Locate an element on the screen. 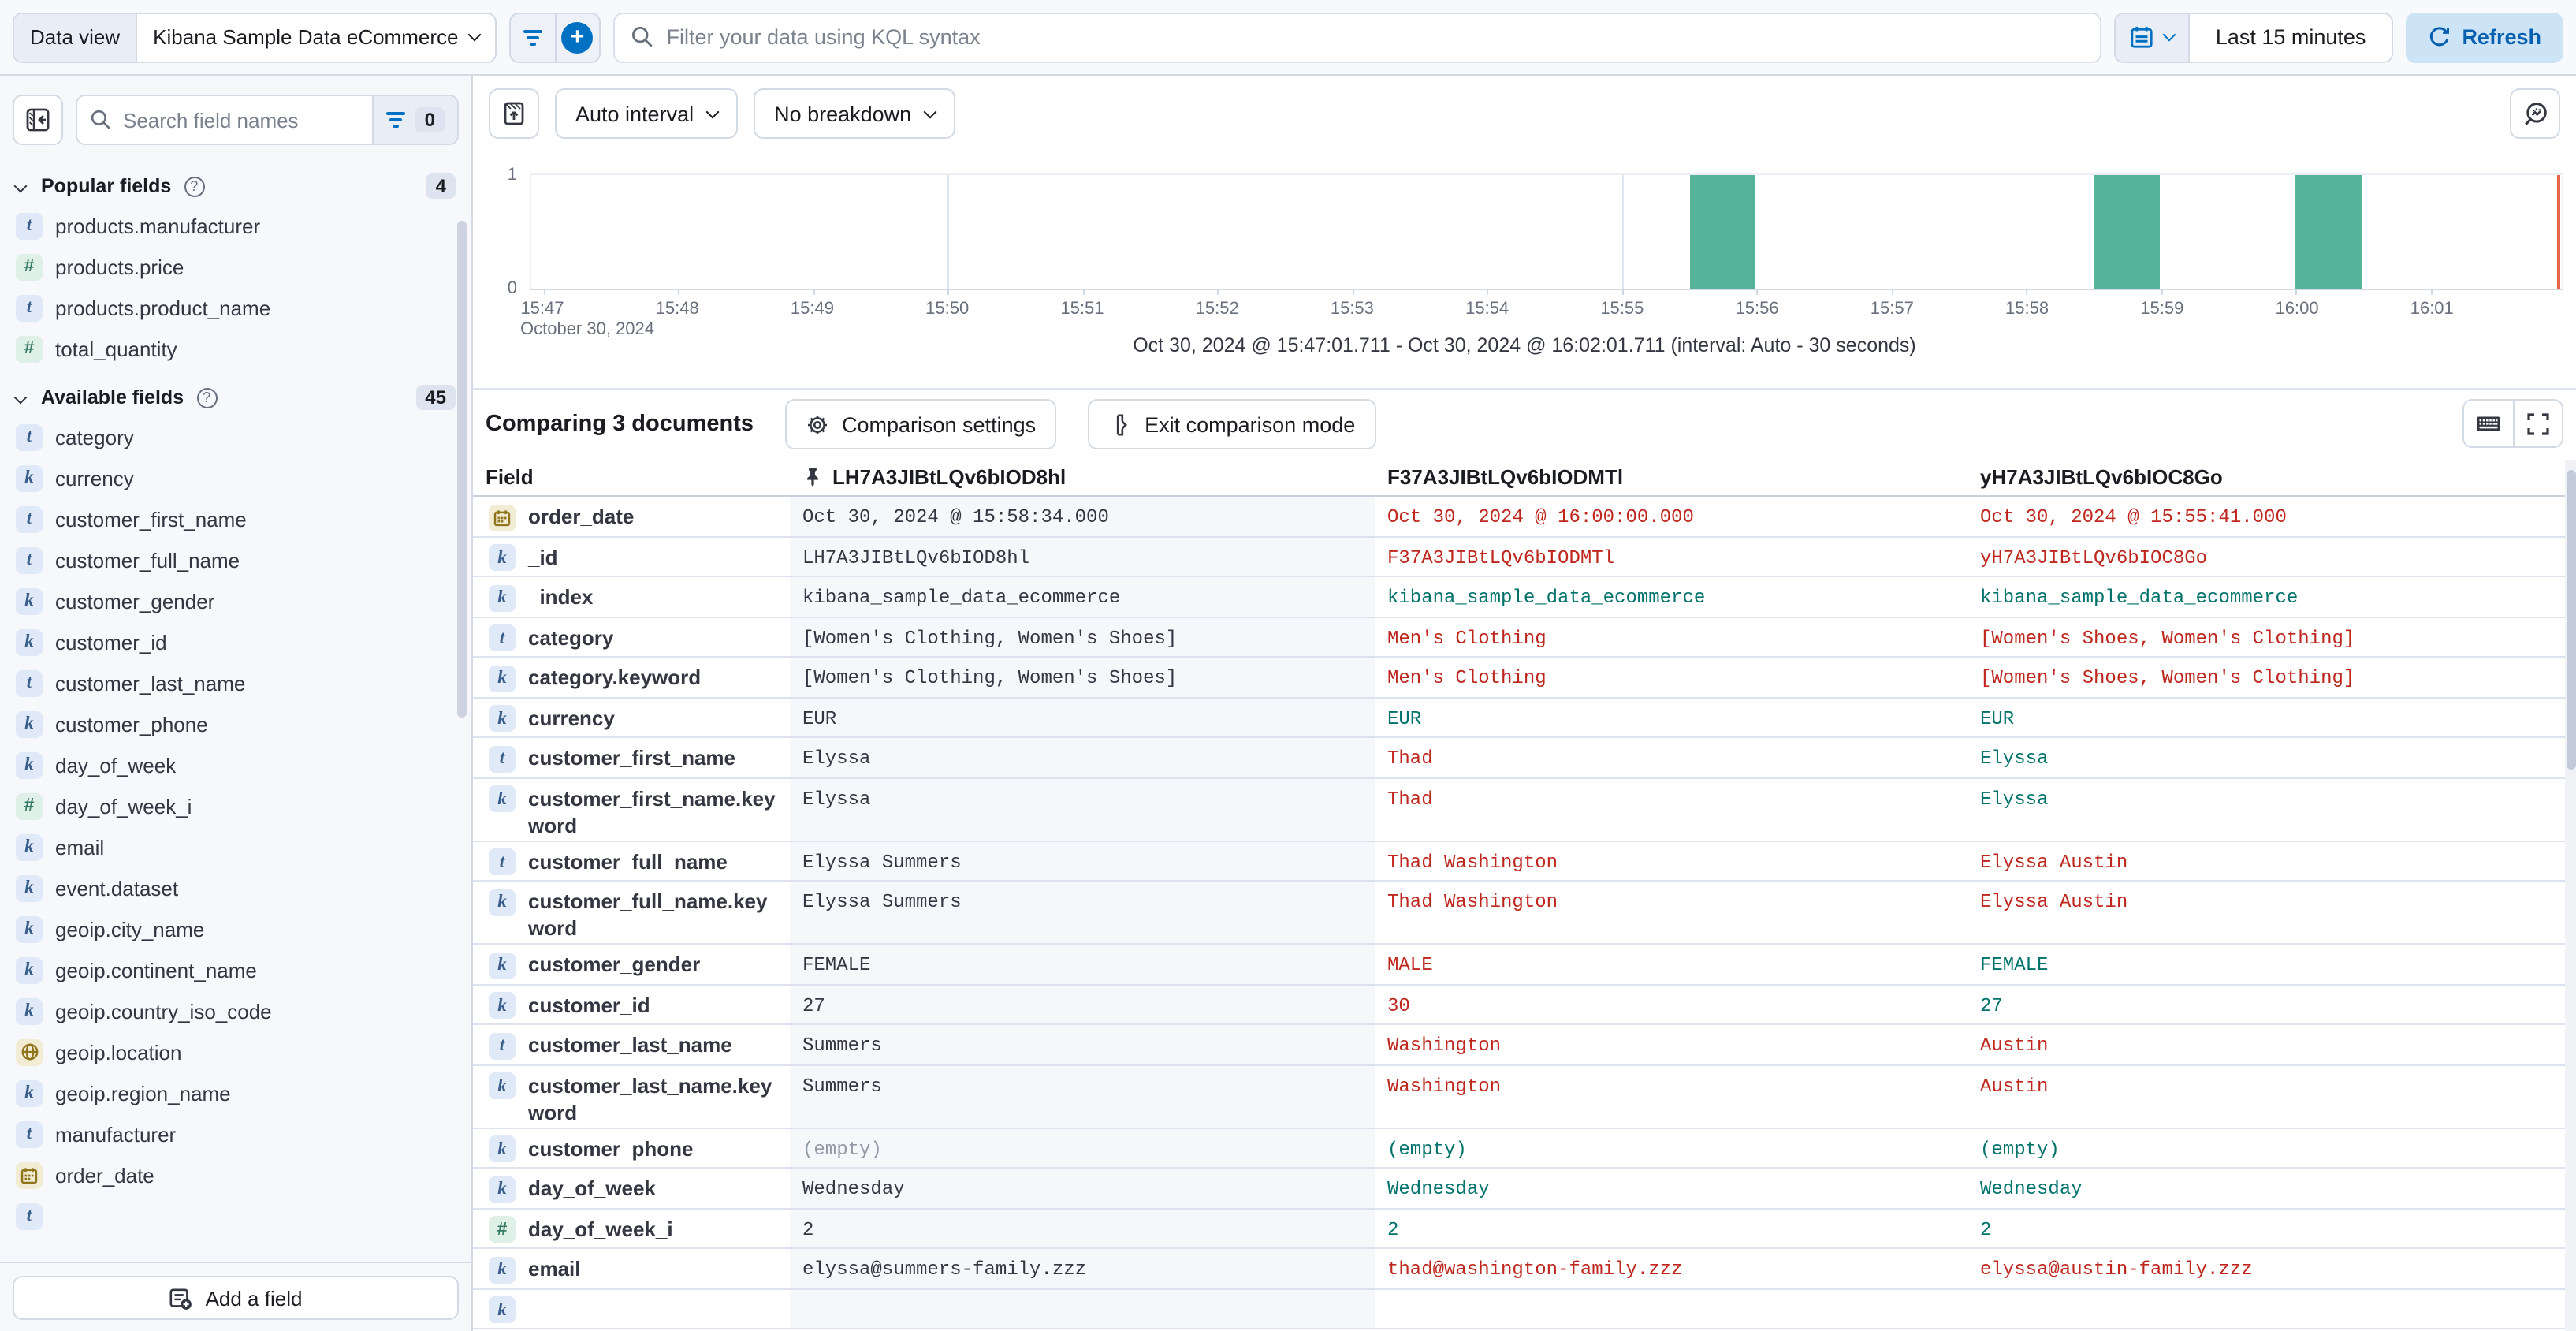  search-icon is located at coordinates (100, 119).